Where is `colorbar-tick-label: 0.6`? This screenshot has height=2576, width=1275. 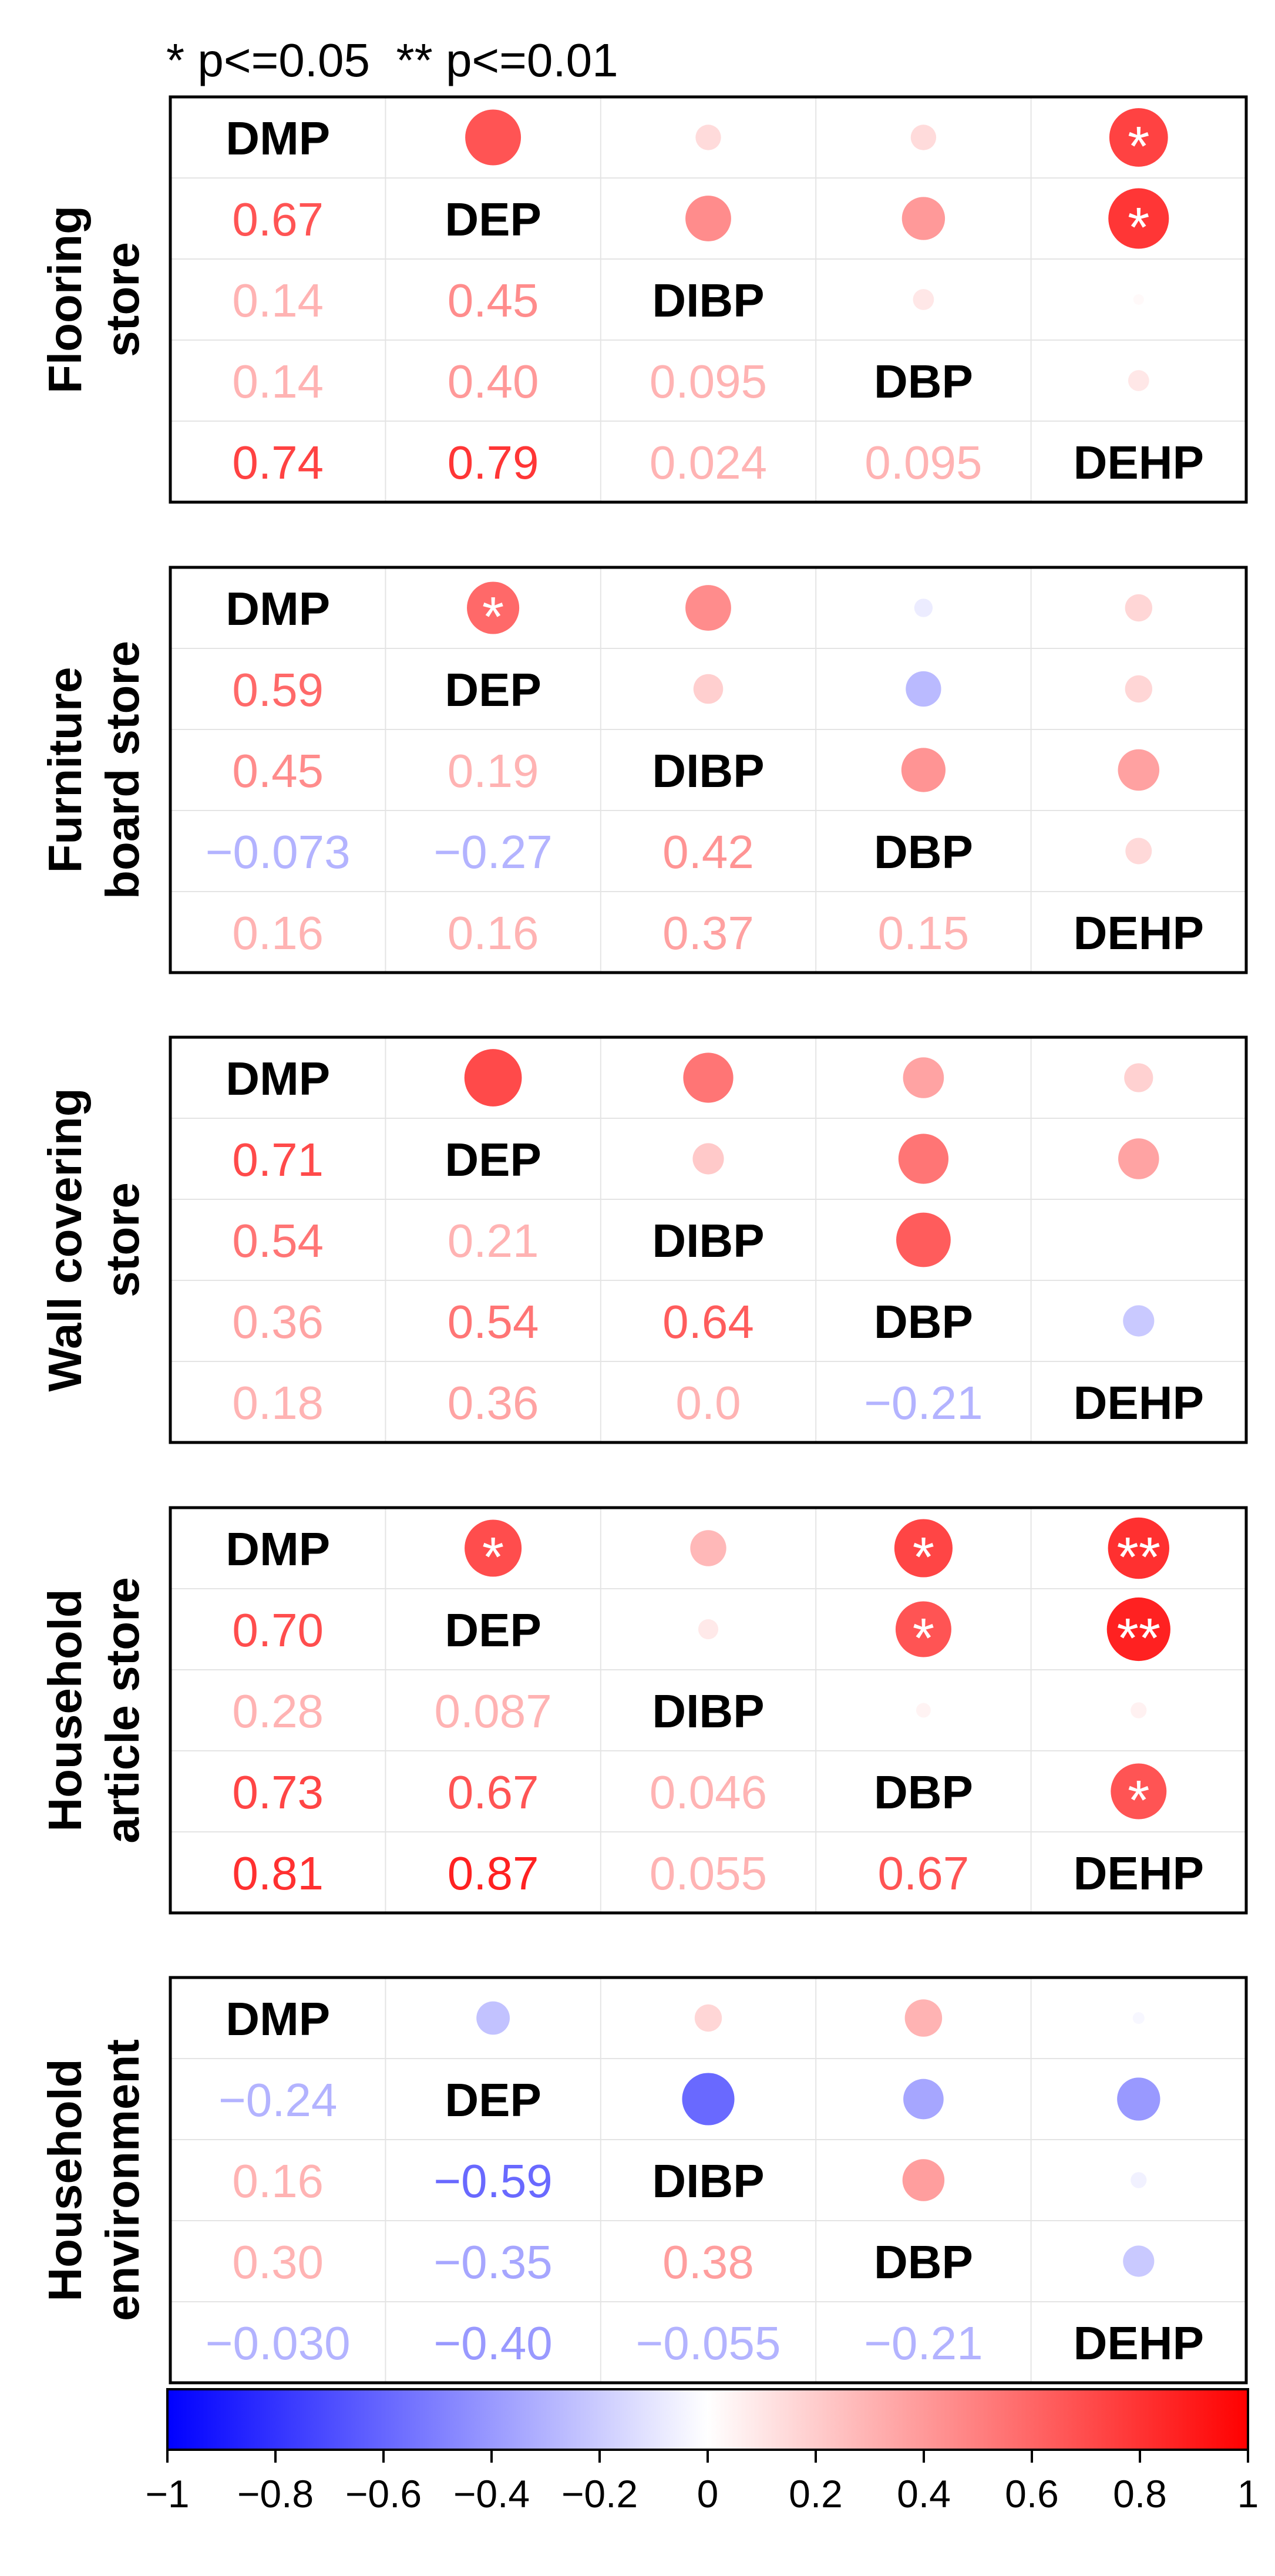
colorbar-tick-label: 0.6 is located at coordinates (1032, 2494).